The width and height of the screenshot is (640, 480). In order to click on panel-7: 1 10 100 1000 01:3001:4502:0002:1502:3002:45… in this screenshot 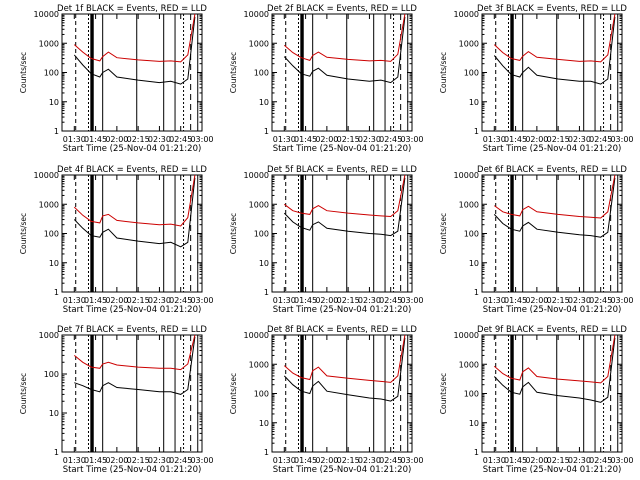, I will do `click(116, 400)`.